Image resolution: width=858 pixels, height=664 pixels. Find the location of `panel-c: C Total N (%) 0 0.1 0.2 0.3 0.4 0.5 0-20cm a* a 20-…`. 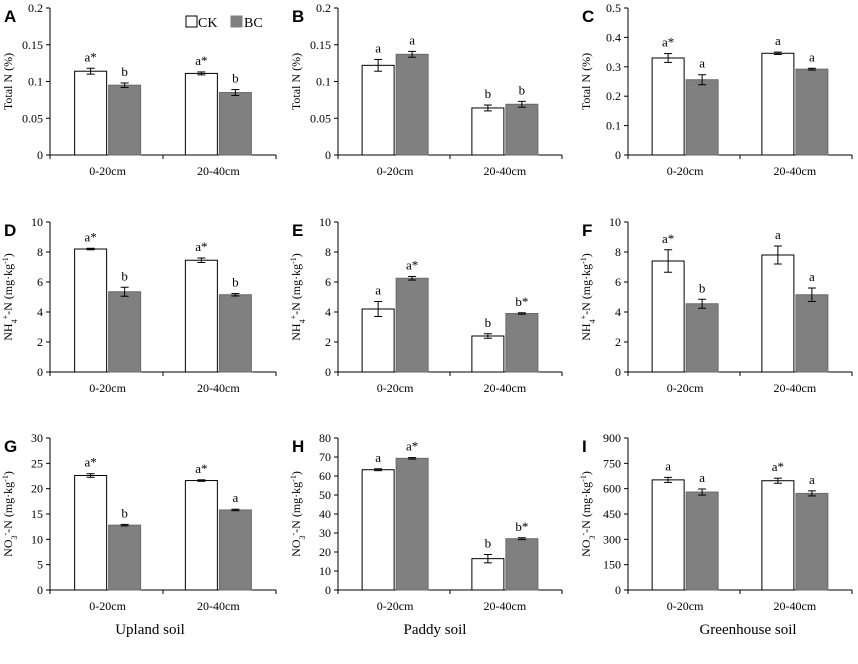

panel-c: C Total N (%) 0 0.1 0.2 0.3 0.4 0.5 0-20cm a* a 20-… is located at coordinates (716, 89).